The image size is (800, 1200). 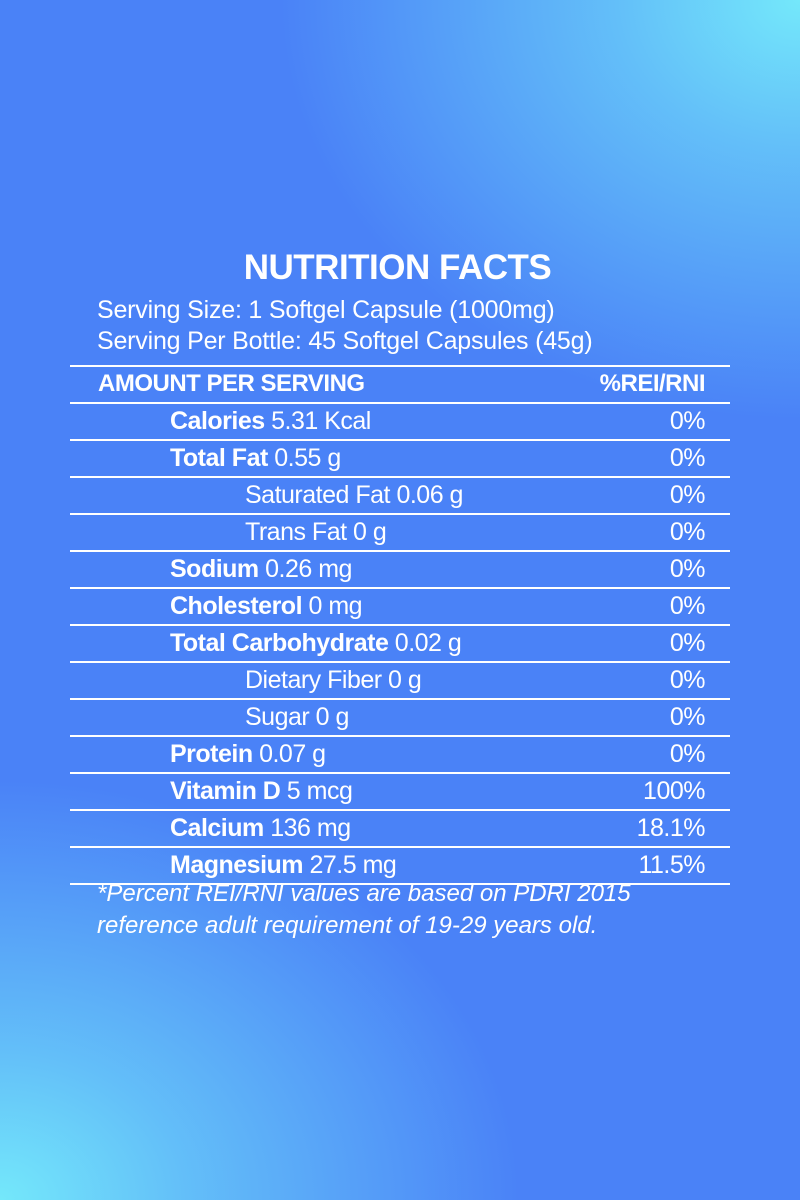 I want to click on nutrient-amount: 5.31 Kcal, so click(x=321, y=421).